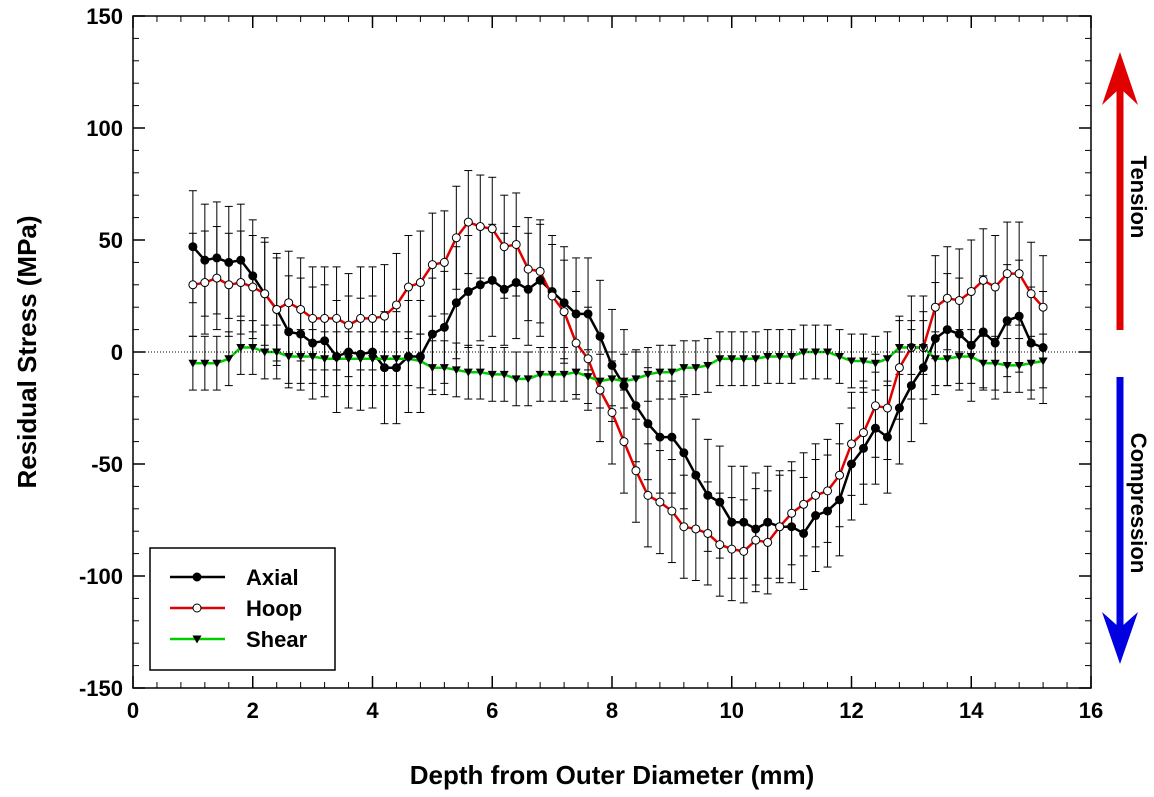  Describe the element at coordinates (117, 352) in the screenshot. I see `y-tick-label: 0` at that location.